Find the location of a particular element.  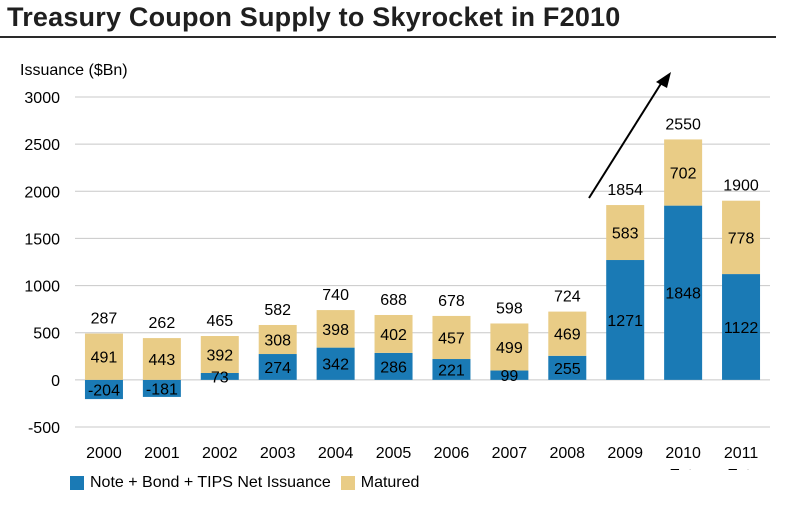

x-tick-label: 2001 is located at coordinates (162, 453).